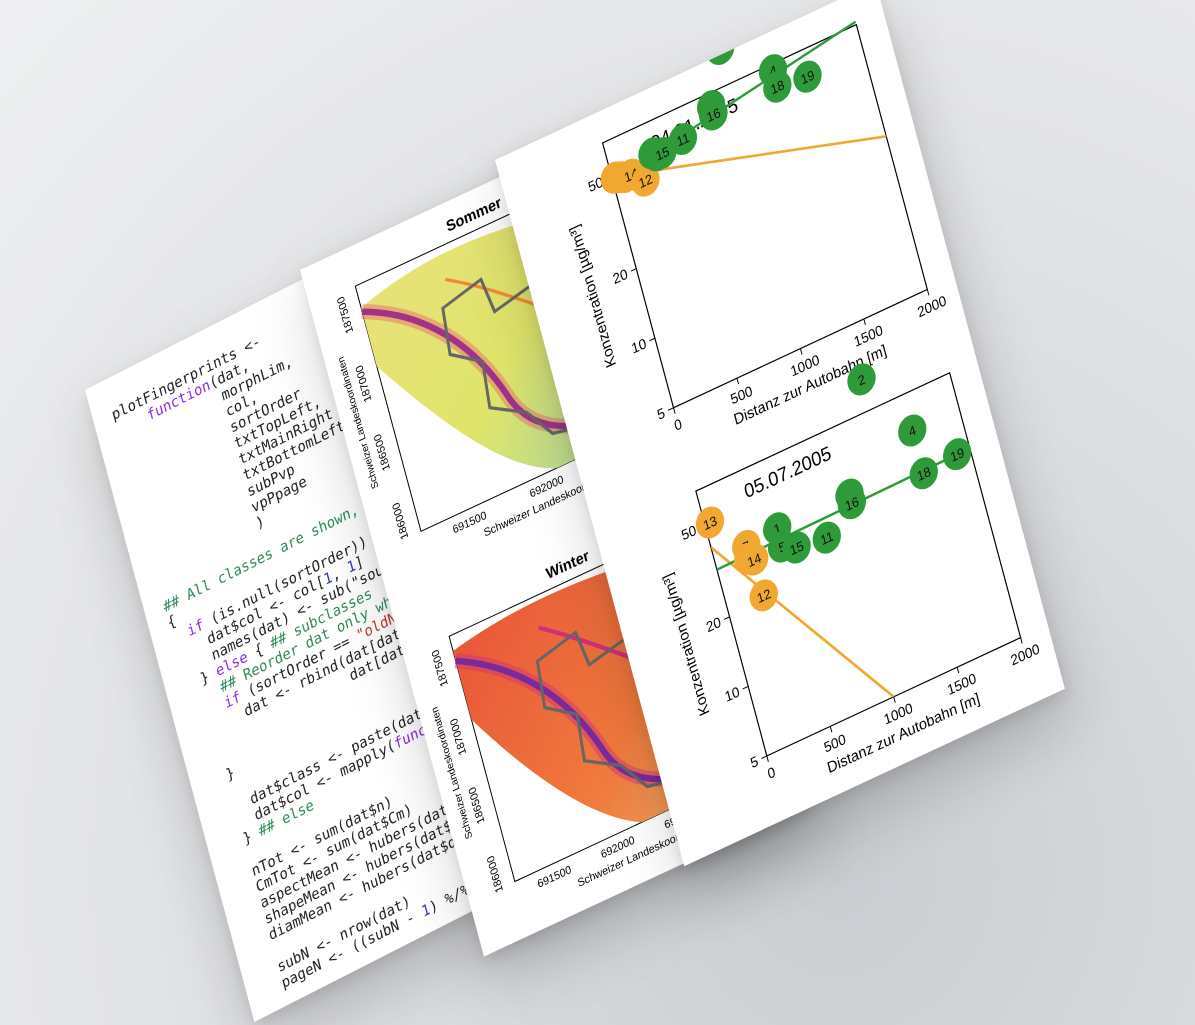 This screenshot has width=1195, height=1025. I want to click on data-point-label: 13, so click(710, 523).